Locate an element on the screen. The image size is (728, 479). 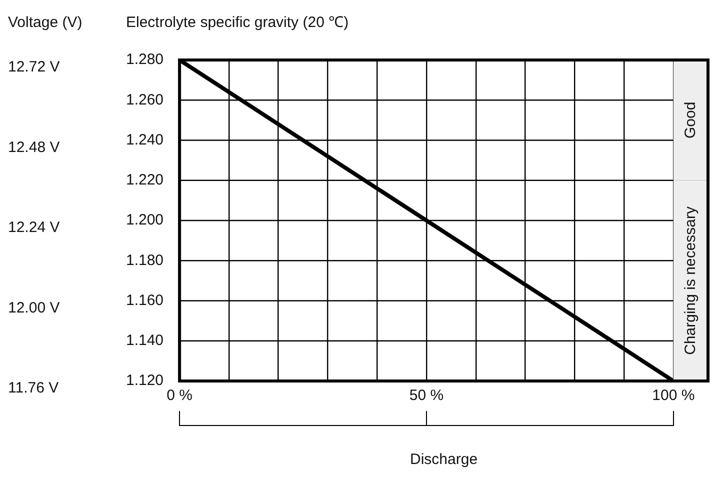
y2-tick-label: 12.00 V is located at coordinates (34, 307).